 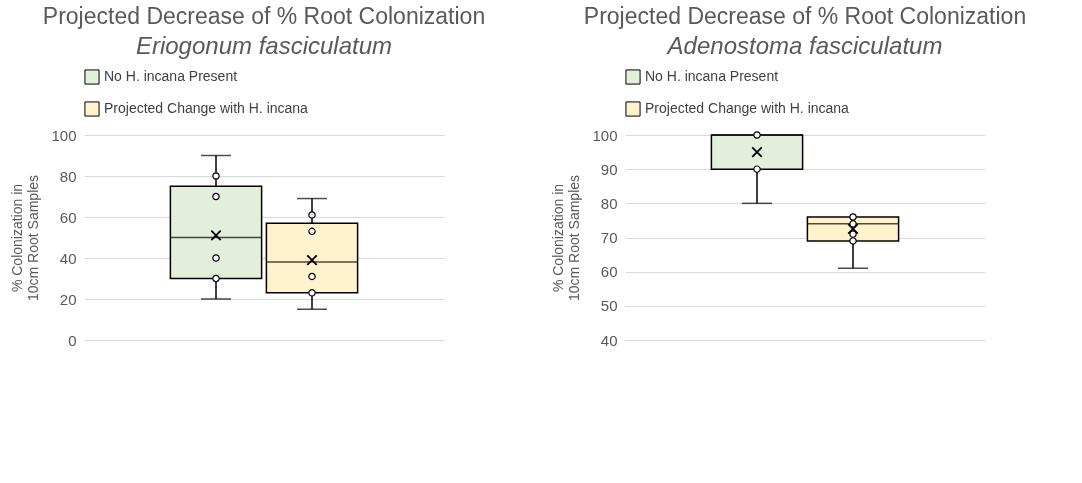 What do you see at coordinates (804, 45) in the screenshot?
I see `chart-subtitle: Adenostoma fasciculatum` at bounding box center [804, 45].